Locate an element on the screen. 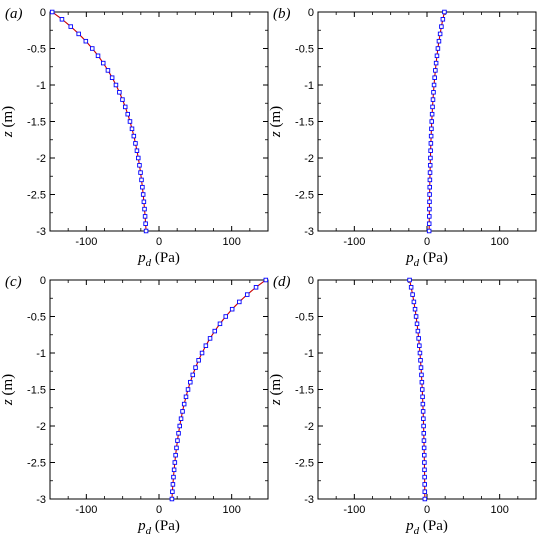 This screenshot has width=550, height=535. y-tick-label: 0 is located at coordinates (43, 281).